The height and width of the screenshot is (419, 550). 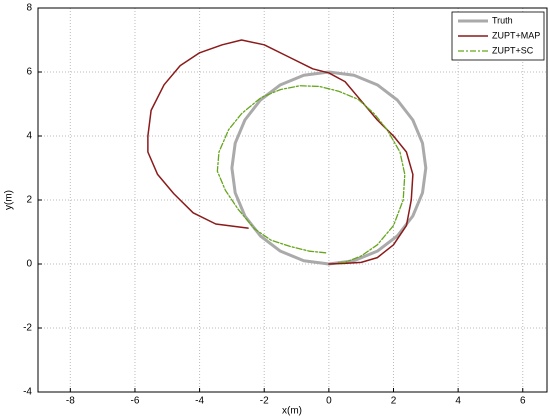 What do you see at coordinates (264, 401) in the screenshot?
I see `x-tick-label: -2` at bounding box center [264, 401].